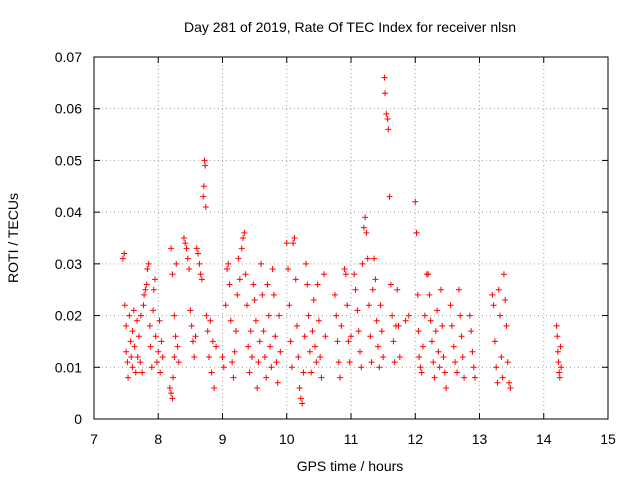 The height and width of the screenshot is (480, 640). Describe the element at coordinates (223, 439) in the screenshot. I see `x-tick-label: 9` at that location.